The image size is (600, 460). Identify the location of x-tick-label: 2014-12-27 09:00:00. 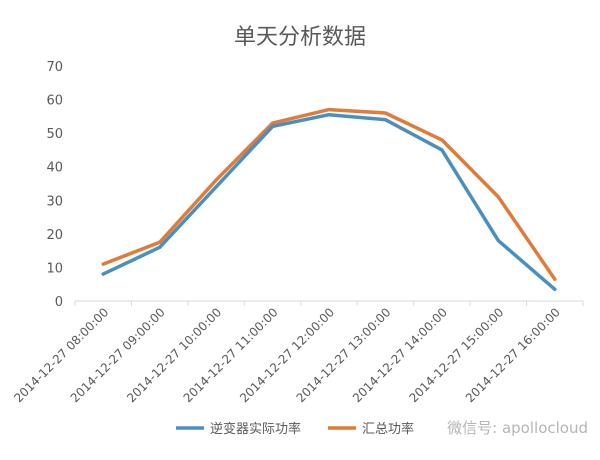
(118, 355).